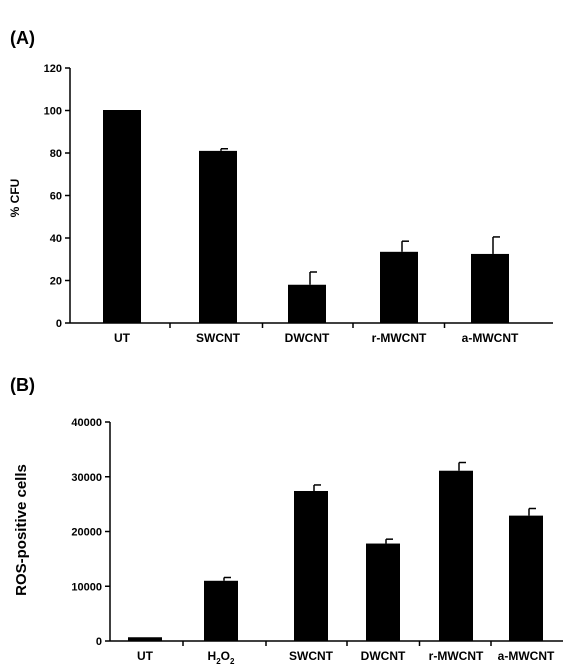  Describe the element at coordinates (56, 154) in the screenshot. I see `panel-a-y-tick-label: 80` at that location.